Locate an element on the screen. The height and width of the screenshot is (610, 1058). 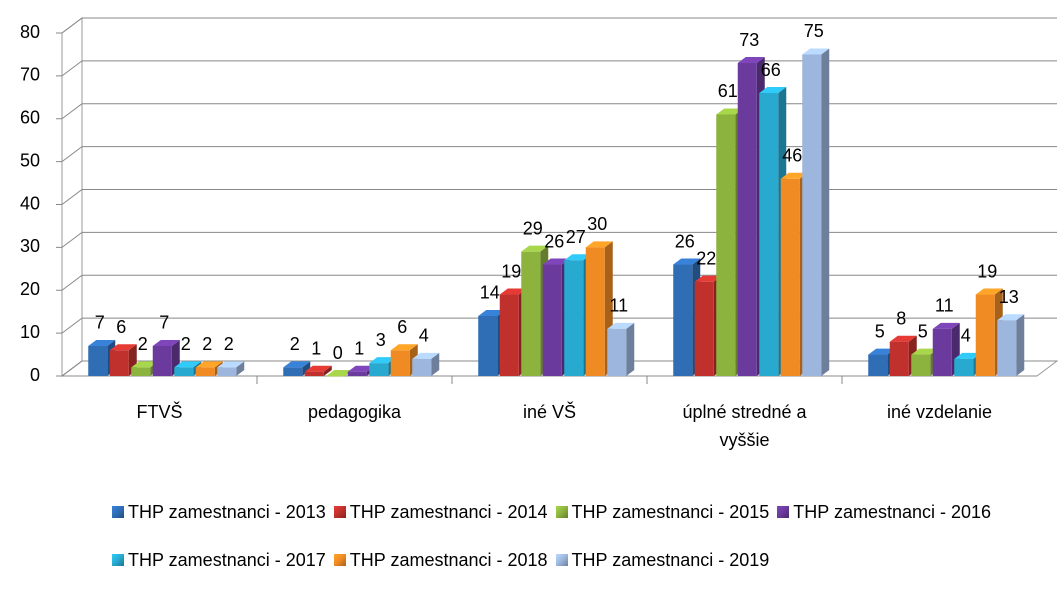
x-tick-label: iné VŠ is located at coordinates (549, 412).